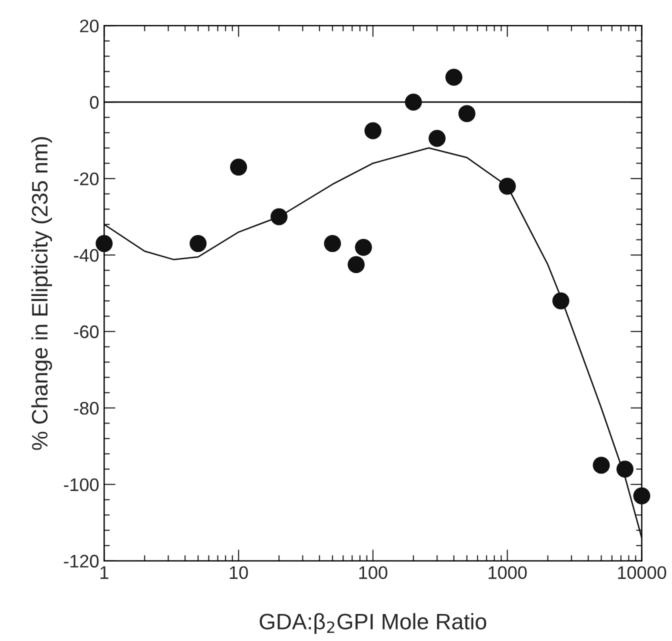  Describe the element at coordinates (642, 572) in the screenshot. I see `x-tick-label: 10000` at that location.